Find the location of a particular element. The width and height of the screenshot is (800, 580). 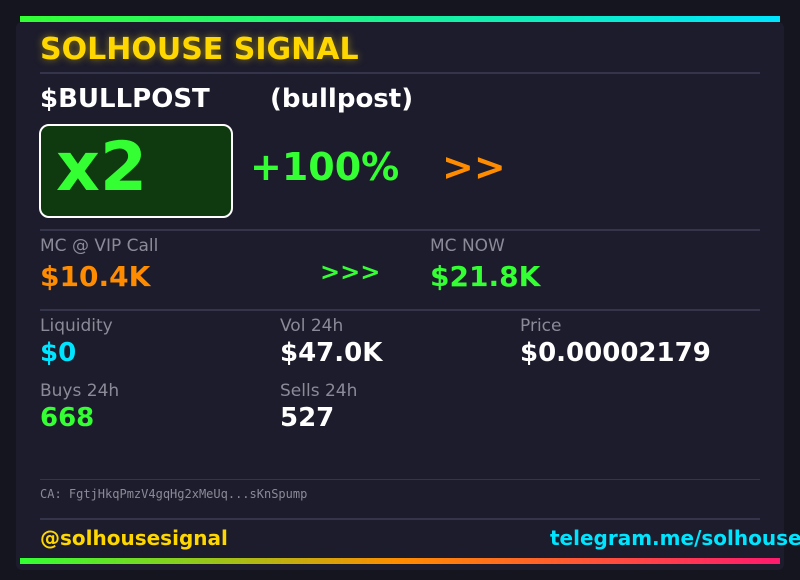

mc-now-value: $21.8K is located at coordinates (485, 276).